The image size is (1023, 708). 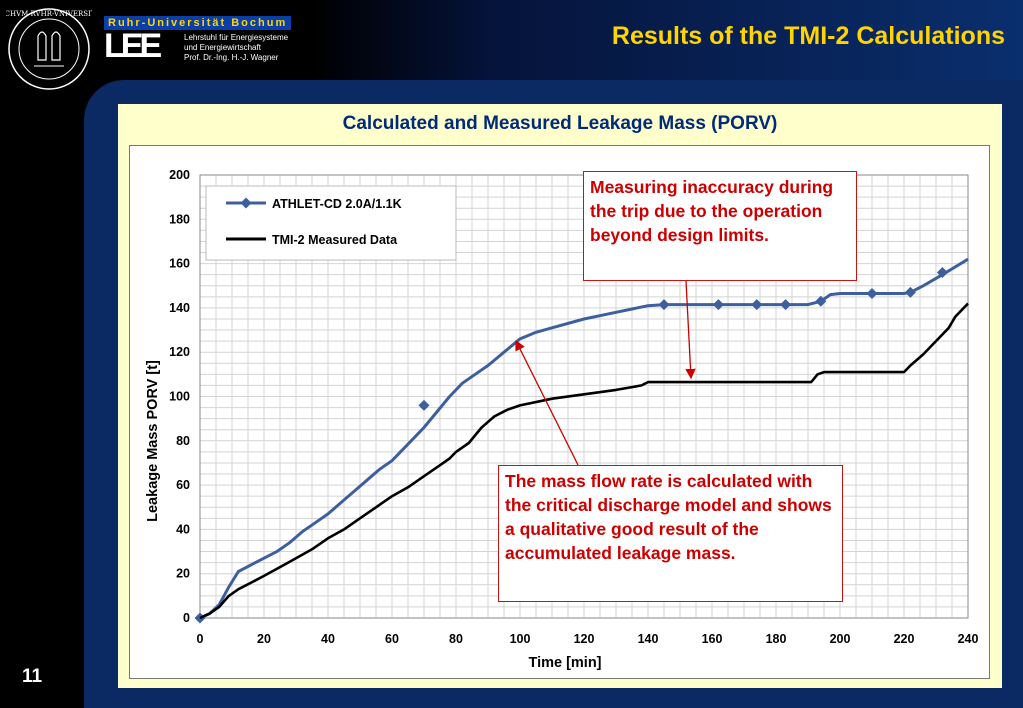 What do you see at coordinates (179, 397) in the screenshot?
I see `y-tick-label: 100` at bounding box center [179, 397].